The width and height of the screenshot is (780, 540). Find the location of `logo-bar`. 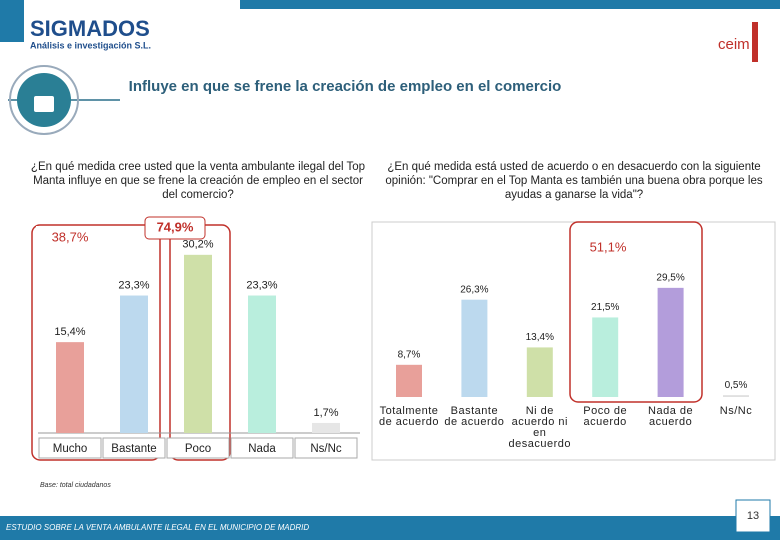

logo-bar is located at coordinates (12, 21).